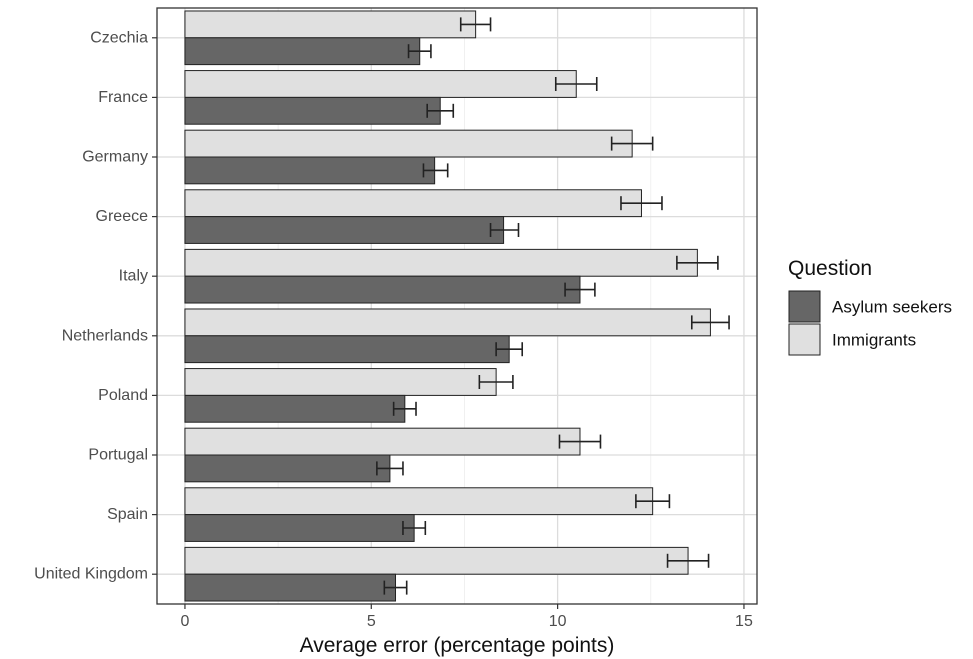 The image size is (973, 659). Describe the element at coordinates (105, 335) in the screenshot. I see `y-tick-label: Netherlands` at that location.